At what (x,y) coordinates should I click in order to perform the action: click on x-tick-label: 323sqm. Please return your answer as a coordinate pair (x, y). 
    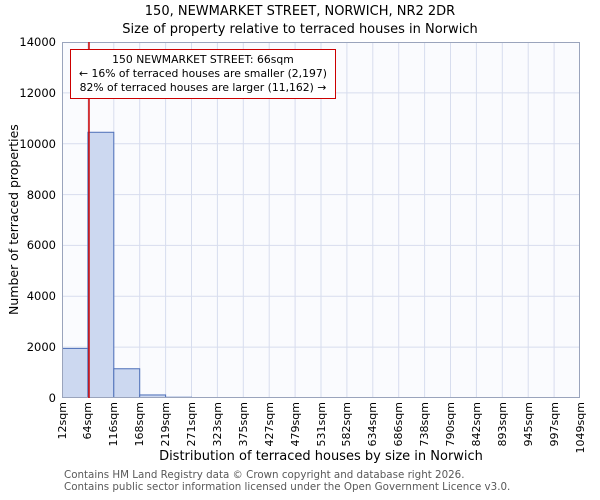
    Looking at the image, I should click on (217, 424).